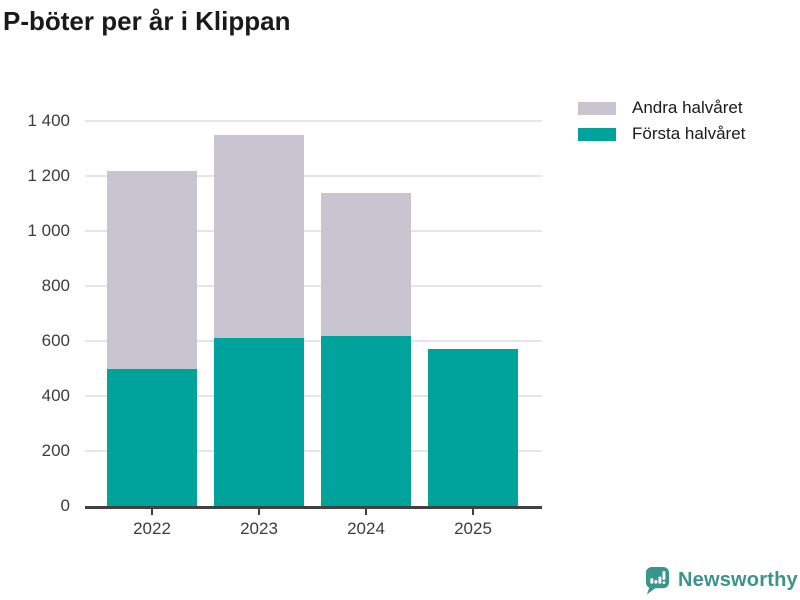 This screenshot has height=600, width=800. What do you see at coordinates (48, 120) in the screenshot?
I see `y-tick-label: 1 400` at bounding box center [48, 120].